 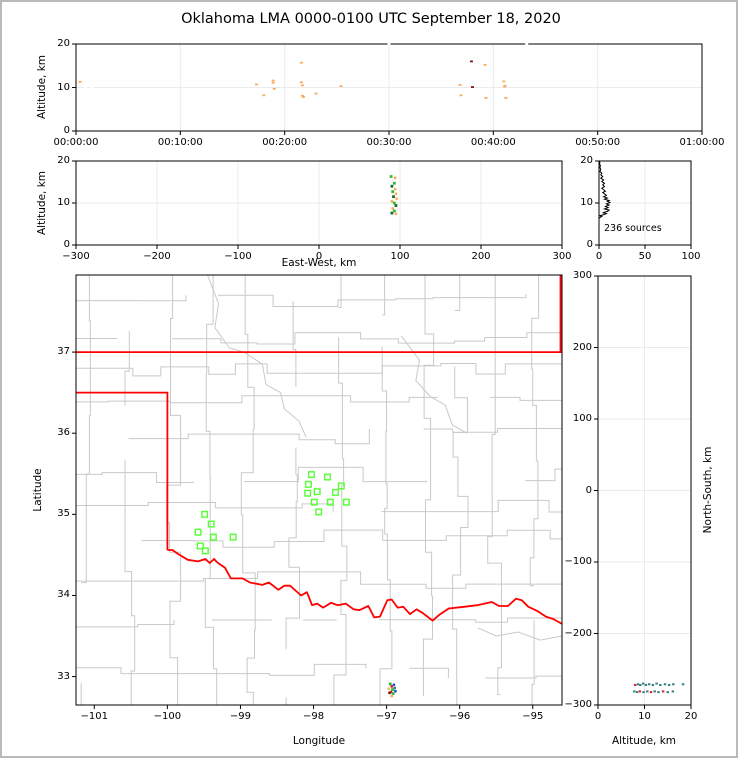 I want to click on time-height-points, so click(x=303, y=71).